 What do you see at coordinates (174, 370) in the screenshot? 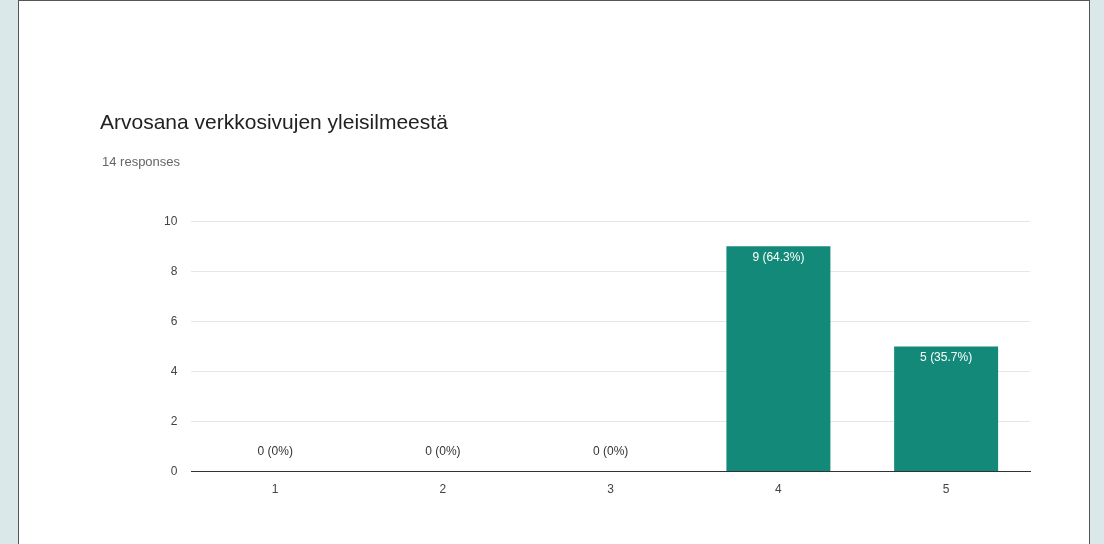
I see `y-tick-label: 4` at bounding box center [174, 370].